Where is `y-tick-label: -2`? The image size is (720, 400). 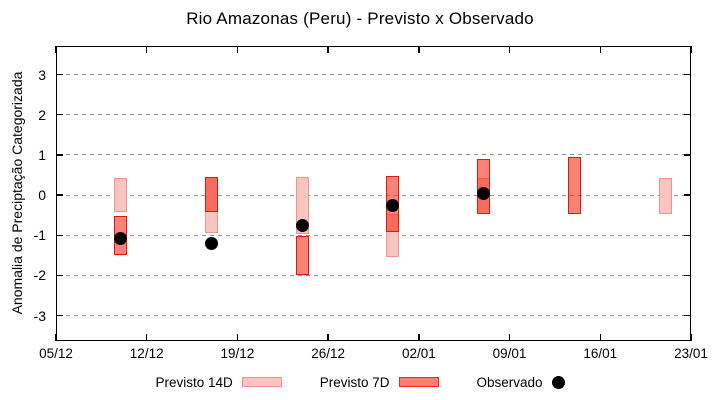 y-tick-label: -2 is located at coordinates (39, 275).